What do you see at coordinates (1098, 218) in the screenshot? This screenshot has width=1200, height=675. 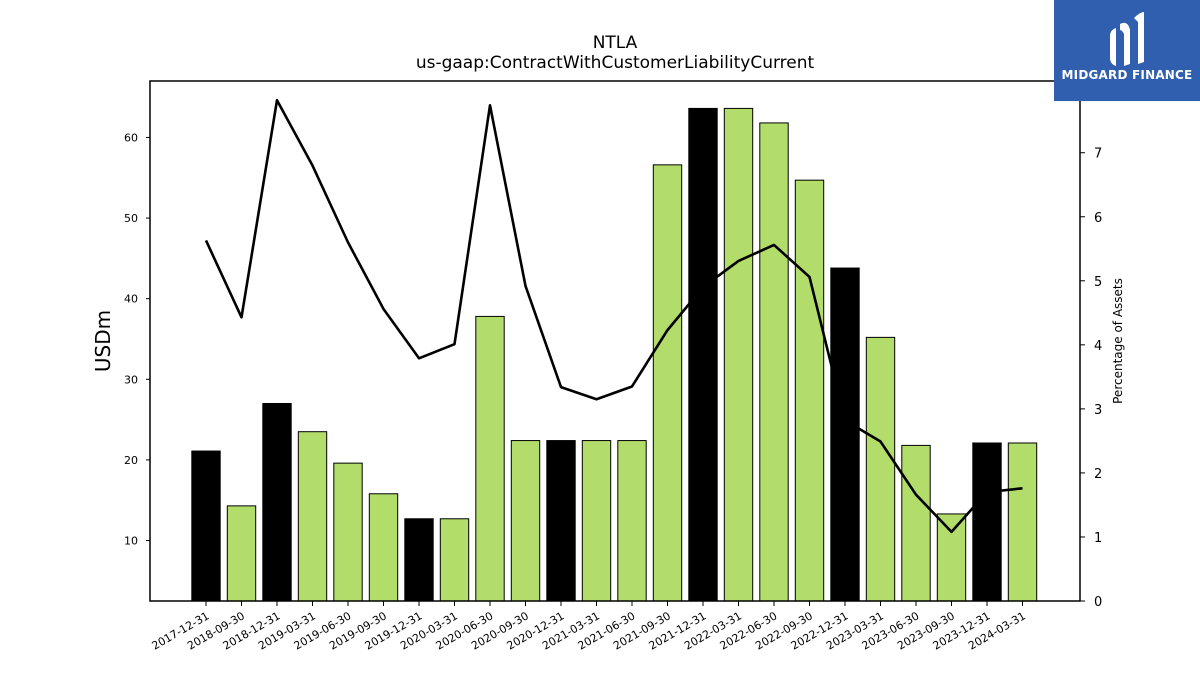 I see `y2-tick-label-6: 6` at bounding box center [1098, 218].